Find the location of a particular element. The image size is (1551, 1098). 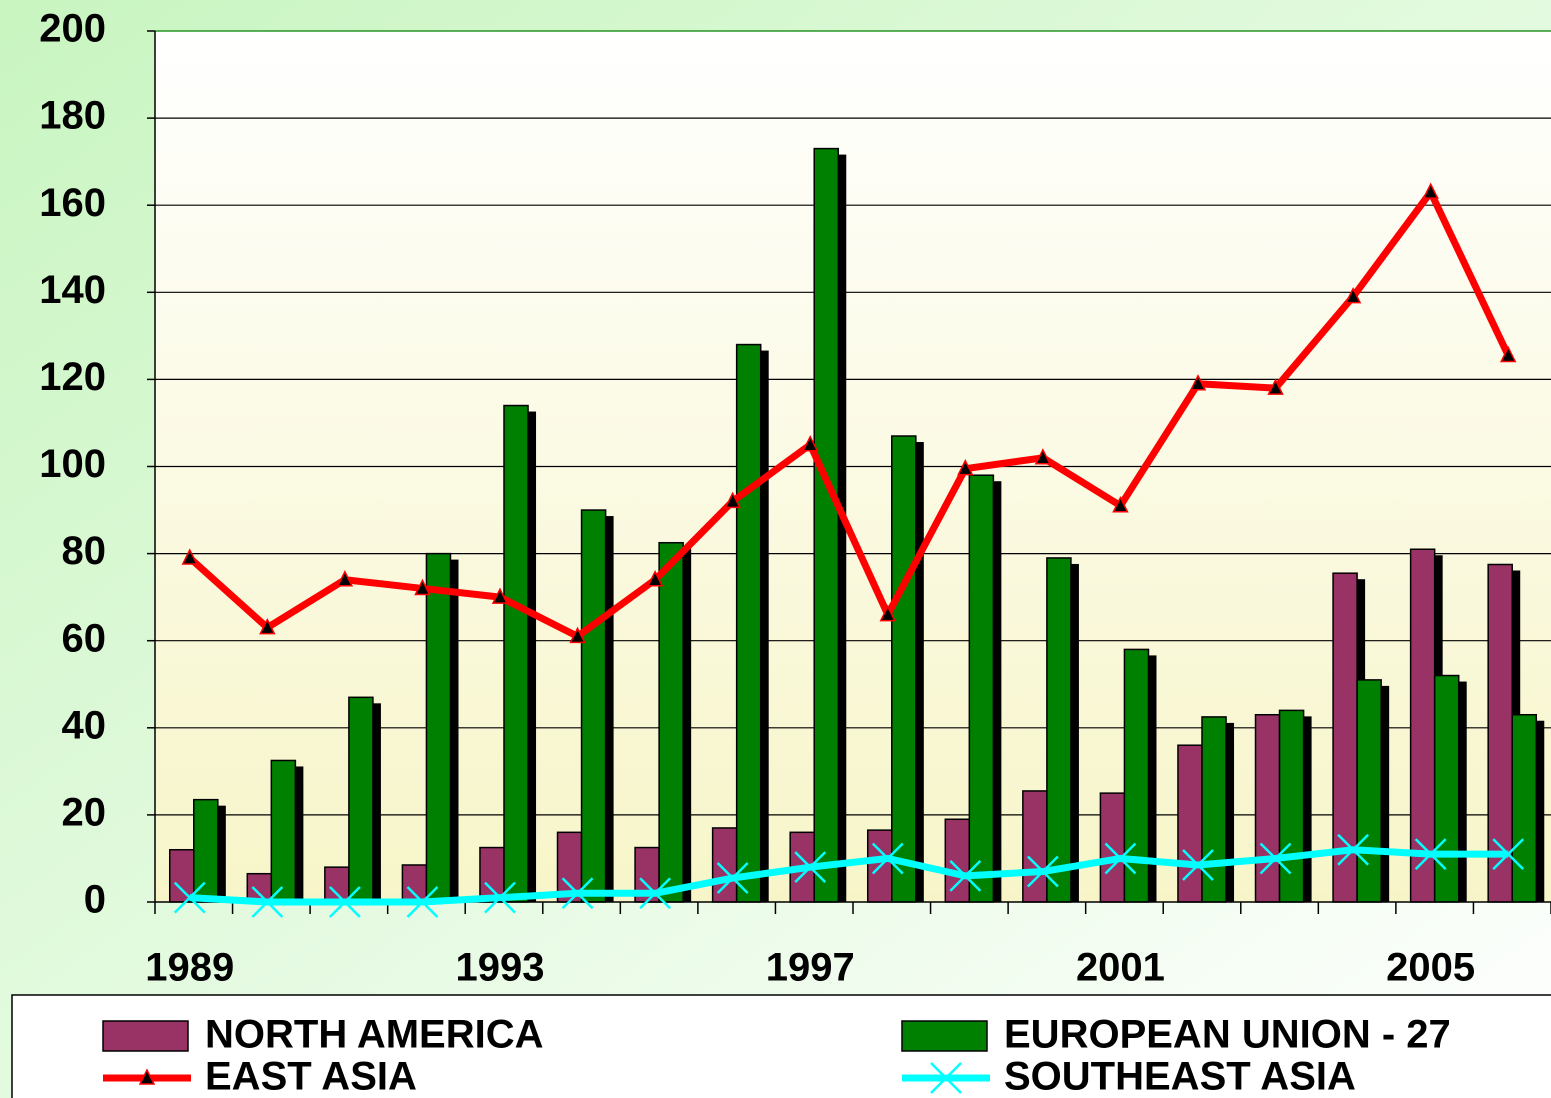

legend-label: NORTH AMERICA is located at coordinates (374, 1035).